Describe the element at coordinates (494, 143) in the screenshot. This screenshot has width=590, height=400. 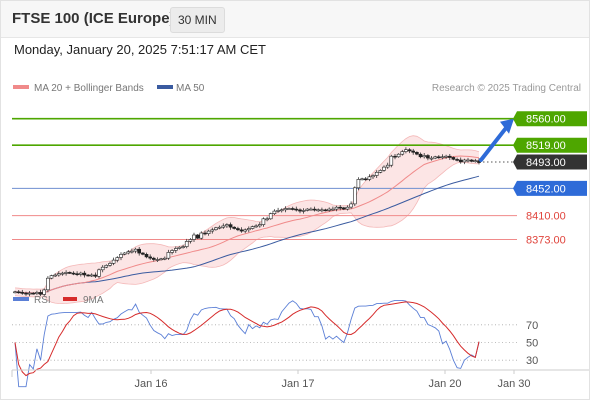
I see `projection-arrow-shaft` at that location.